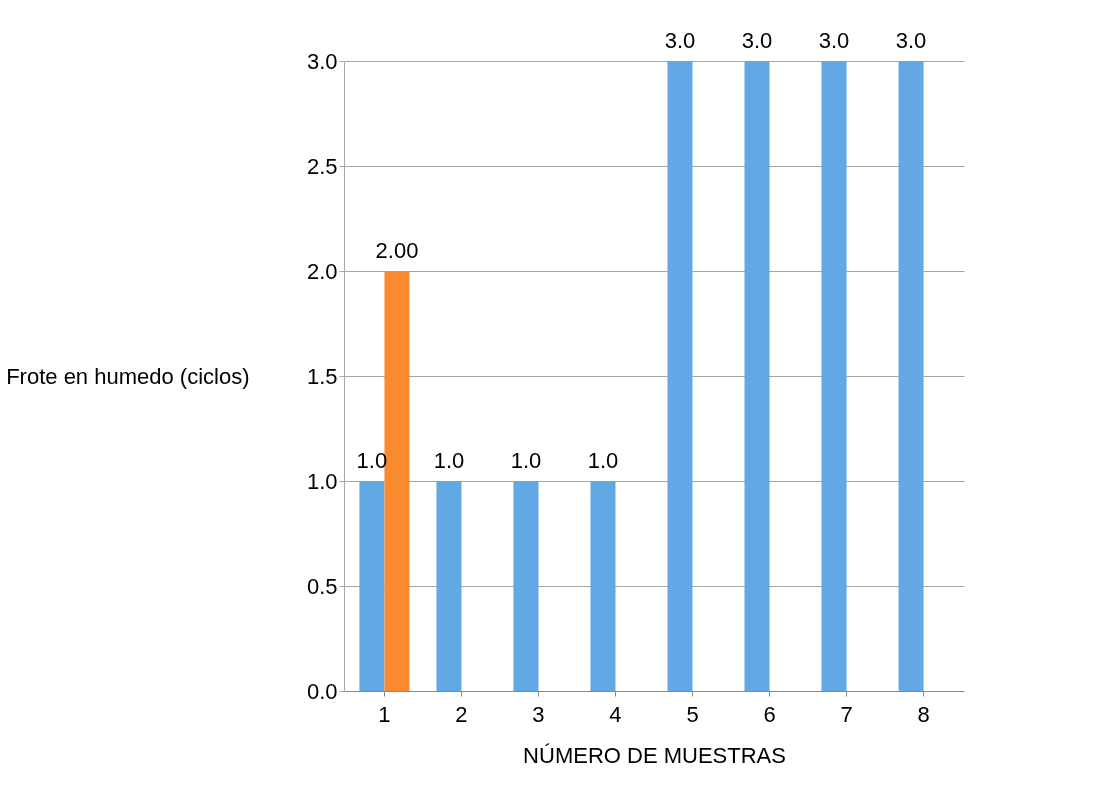 Image resolution: width=1105 pixels, height=801 pixels. Describe the element at coordinates (615, 714) in the screenshot. I see `x-tick-label: 4` at that location.